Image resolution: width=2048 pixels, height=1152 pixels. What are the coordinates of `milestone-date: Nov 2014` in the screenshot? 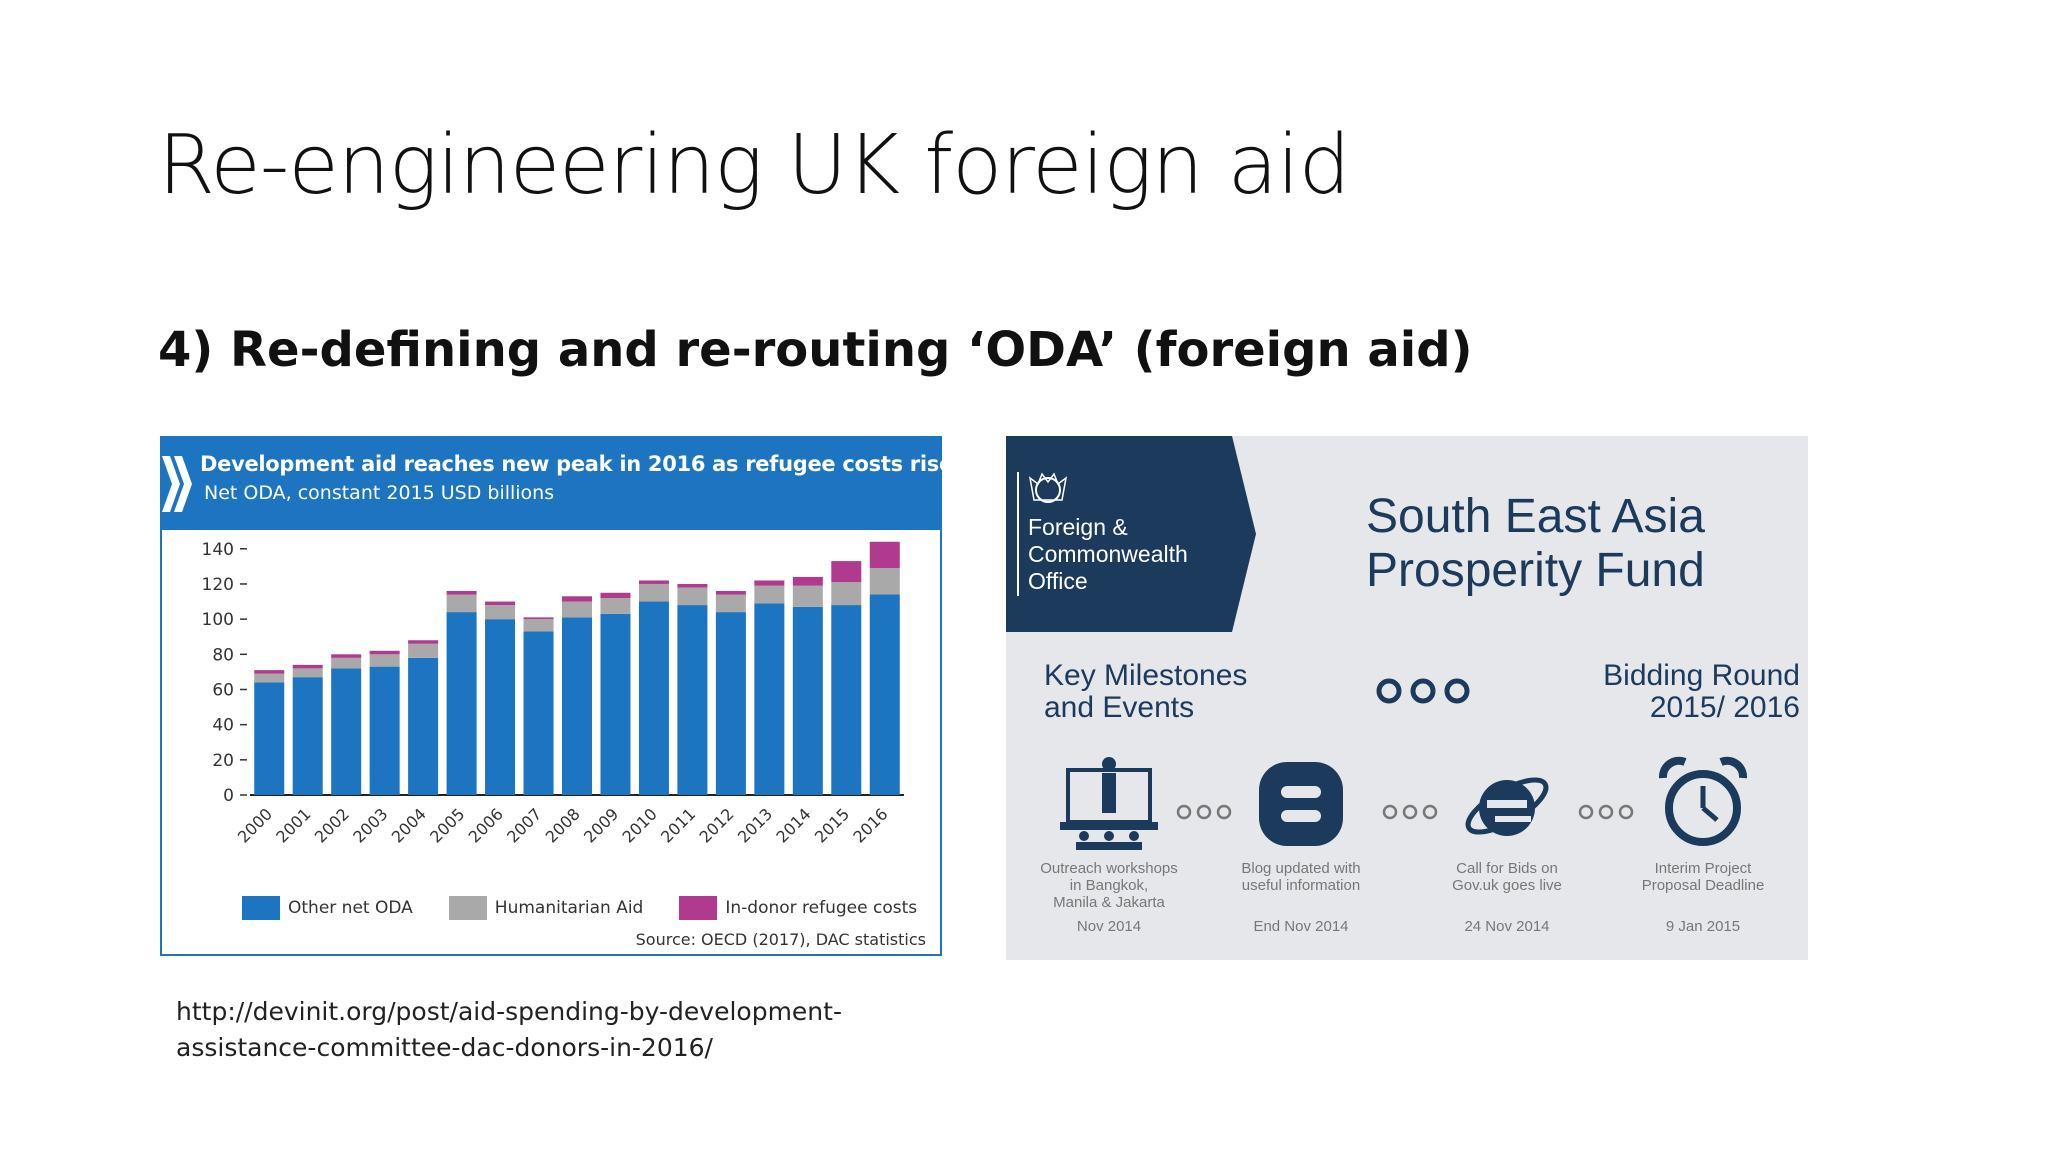 It's located at (1109, 926).